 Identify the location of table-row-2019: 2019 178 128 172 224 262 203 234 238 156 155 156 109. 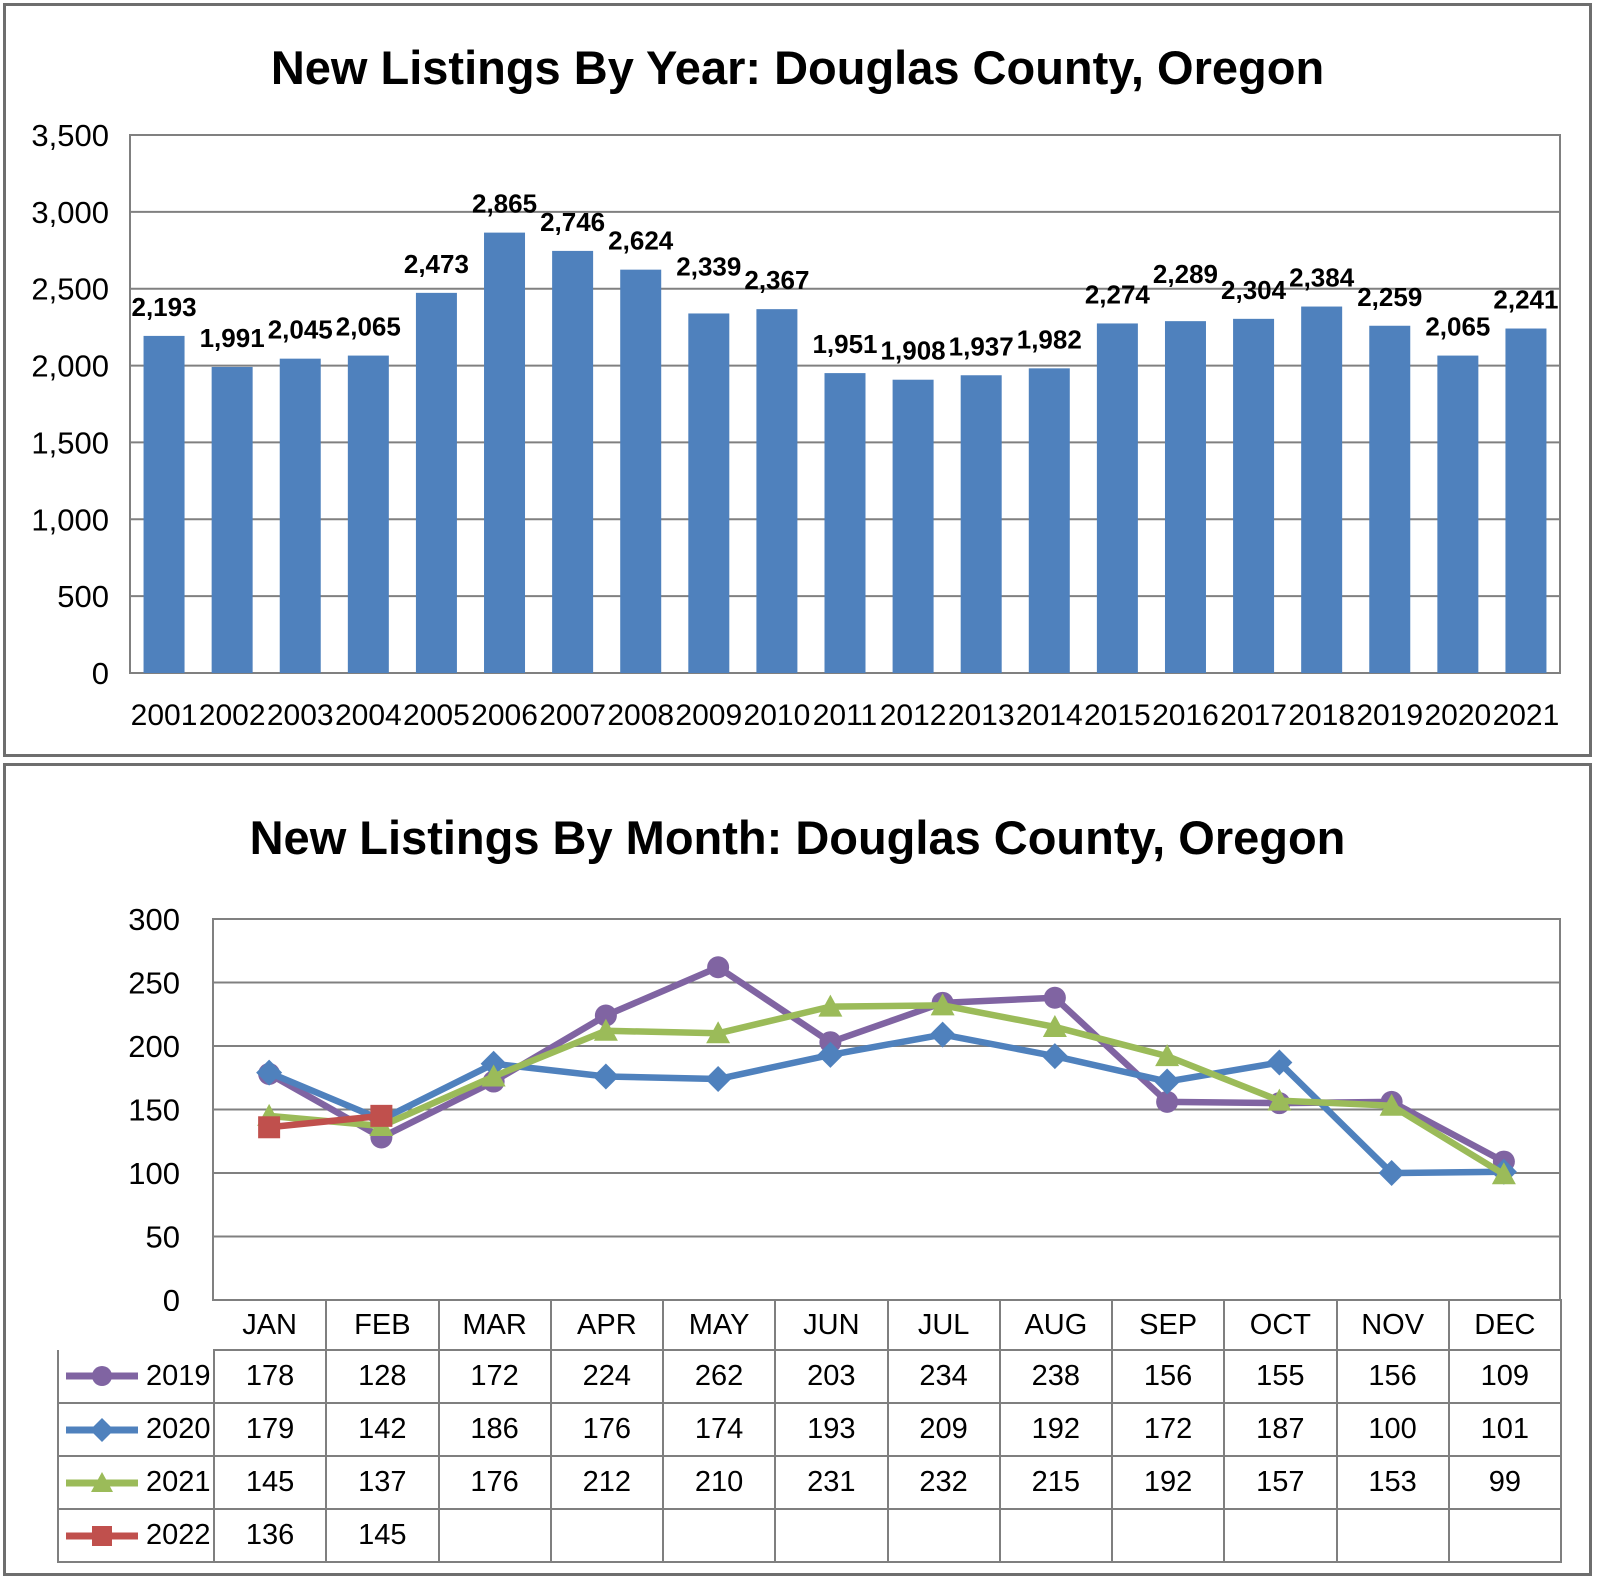
(810, 1376).